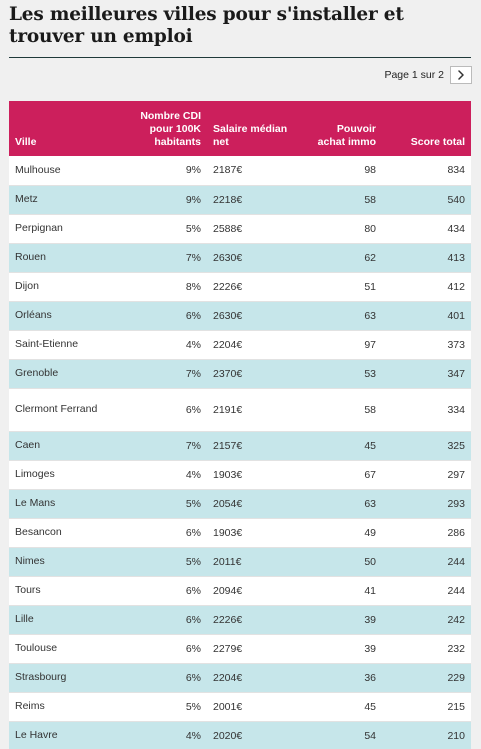 Image resolution: width=481 pixels, height=749 pixels. I want to click on cell-pouvoir: 54, so click(343, 735).